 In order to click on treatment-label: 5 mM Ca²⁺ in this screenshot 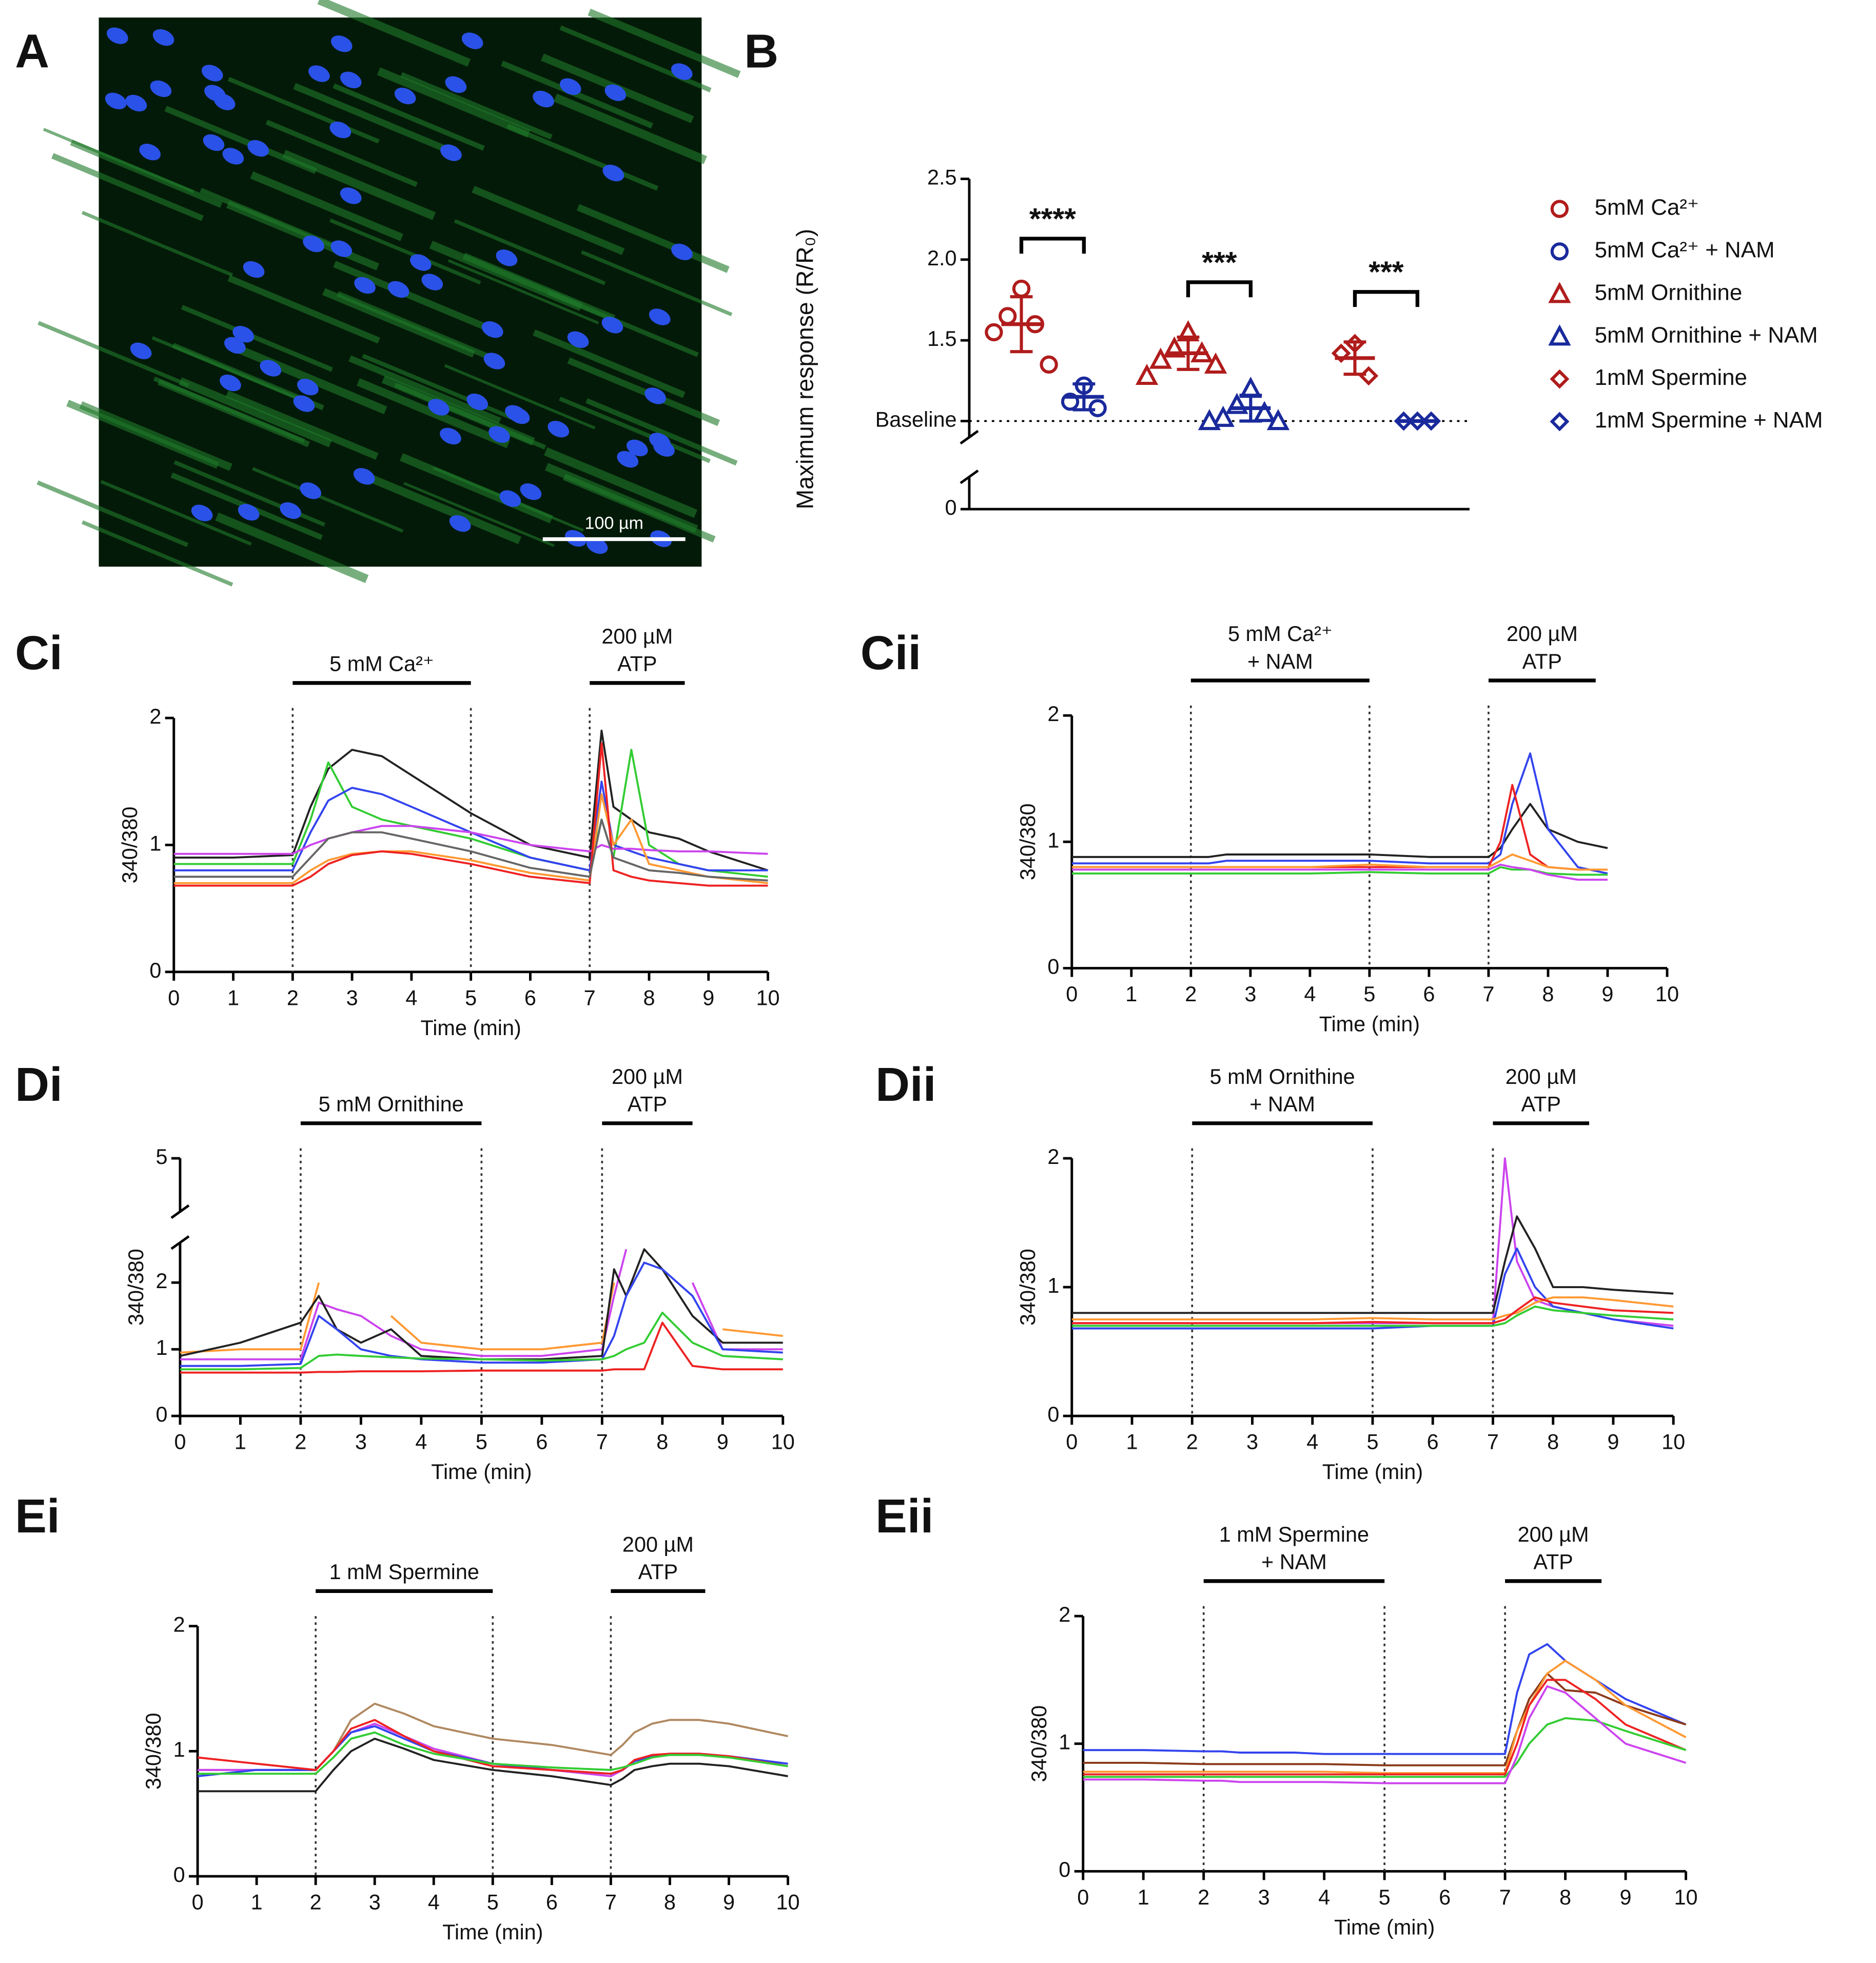, I will do `click(381, 664)`.